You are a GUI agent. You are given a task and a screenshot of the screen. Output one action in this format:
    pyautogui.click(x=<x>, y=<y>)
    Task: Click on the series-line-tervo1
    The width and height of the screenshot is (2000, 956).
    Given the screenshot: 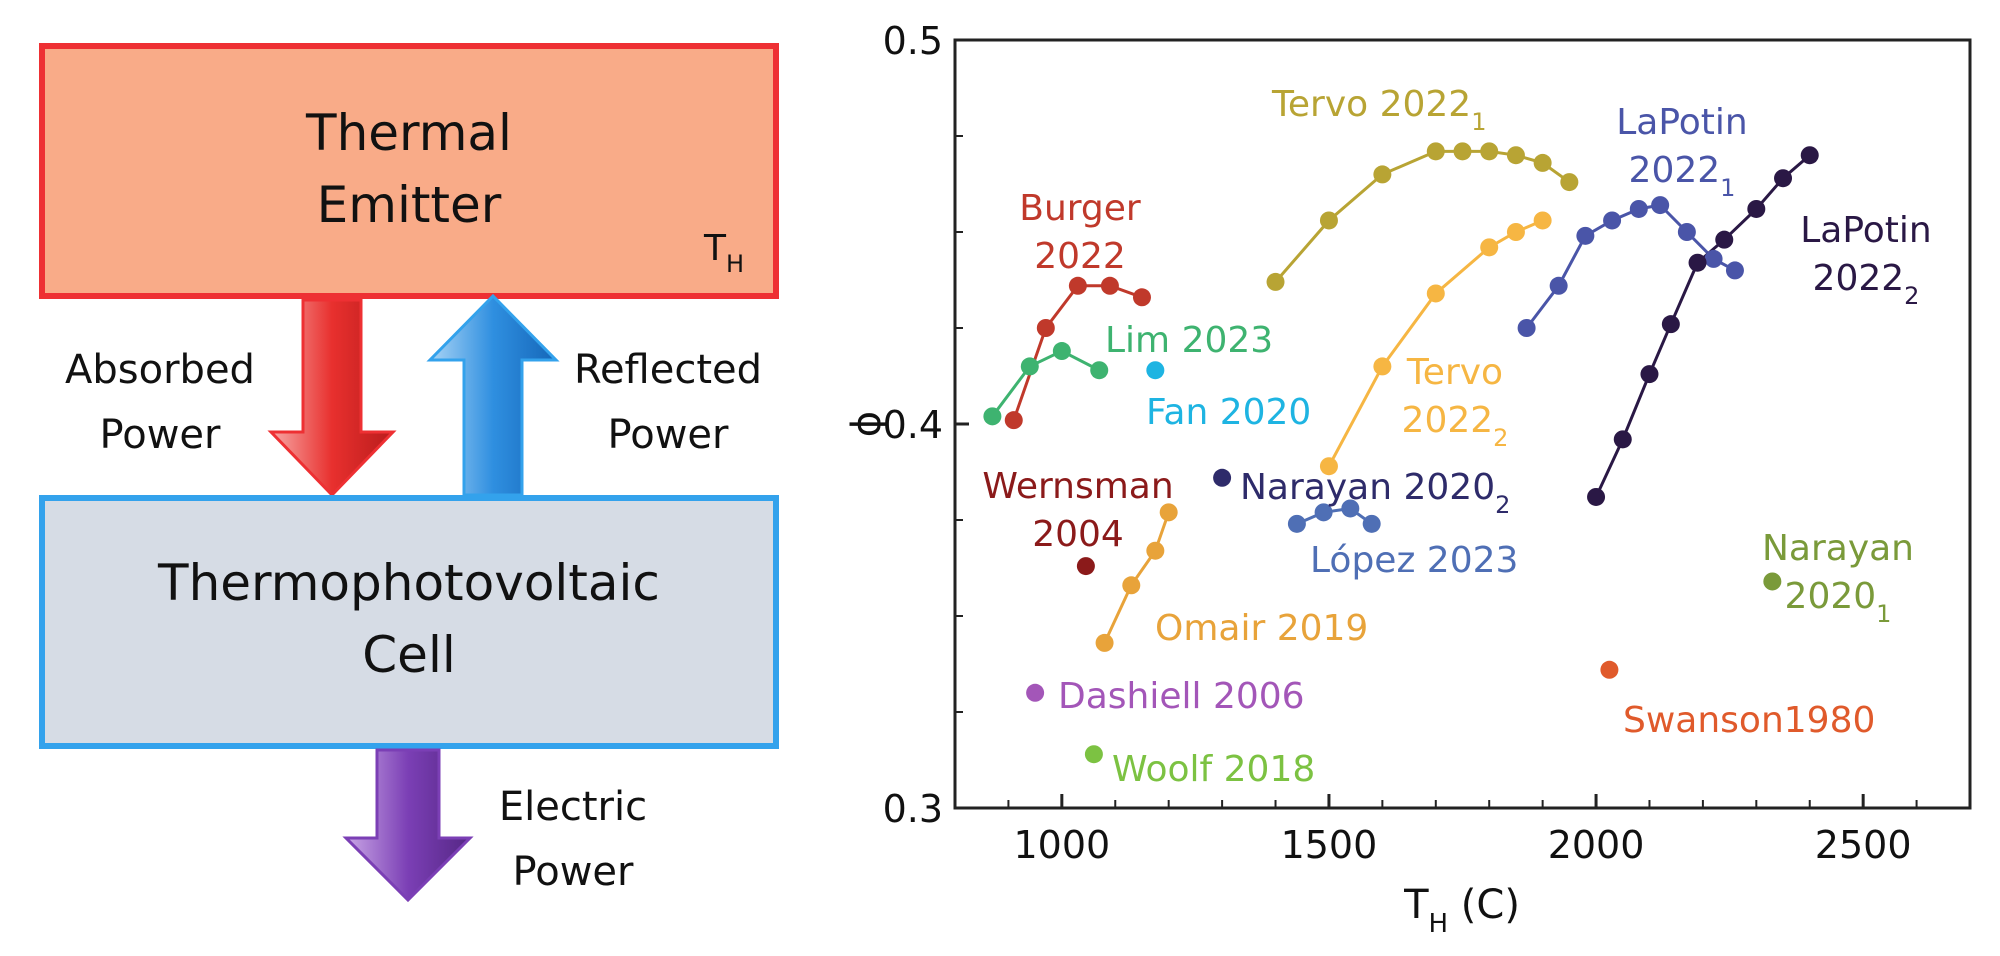 What is the action you would take?
    pyautogui.click(x=1422, y=216)
    